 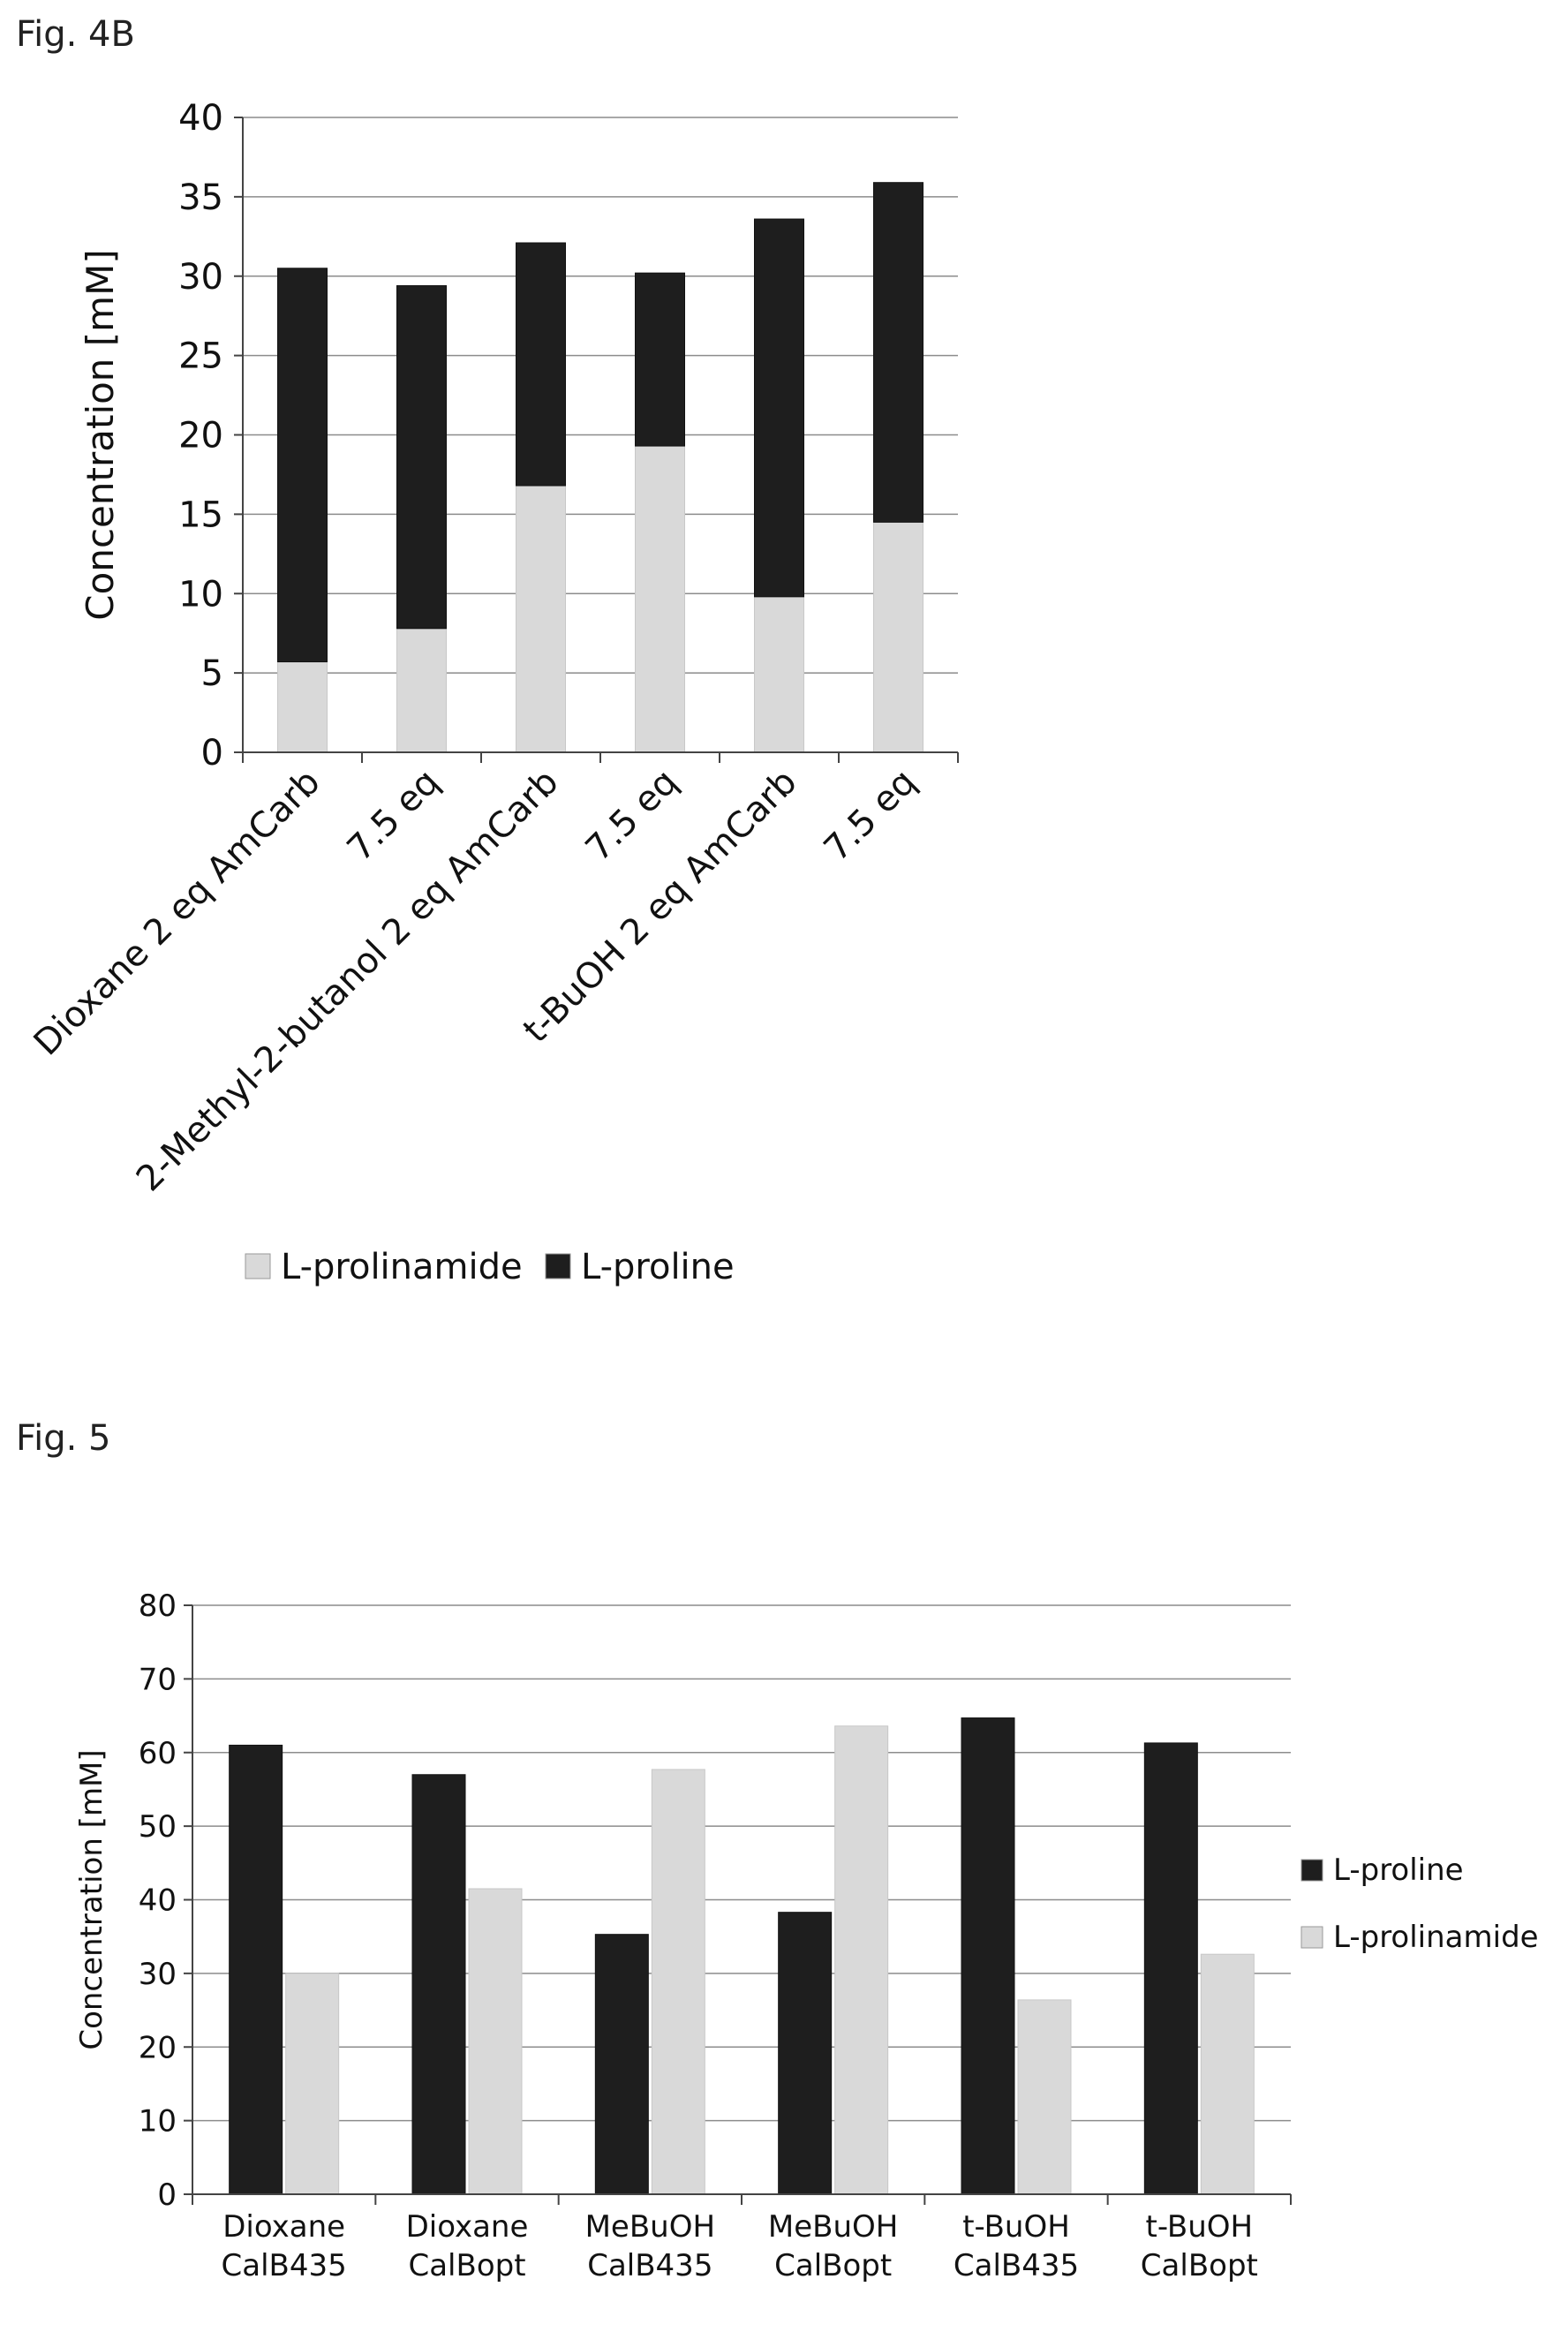 What do you see at coordinates (212, 673) in the screenshot?
I see `y-tick-label: 5` at bounding box center [212, 673].